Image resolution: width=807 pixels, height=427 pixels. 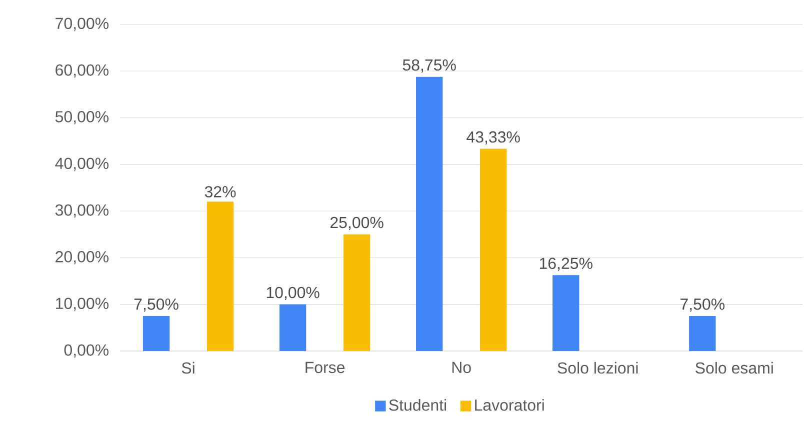 What do you see at coordinates (82, 304) in the screenshot?
I see `y-tick-label: 10,00%` at bounding box center [82, 304].